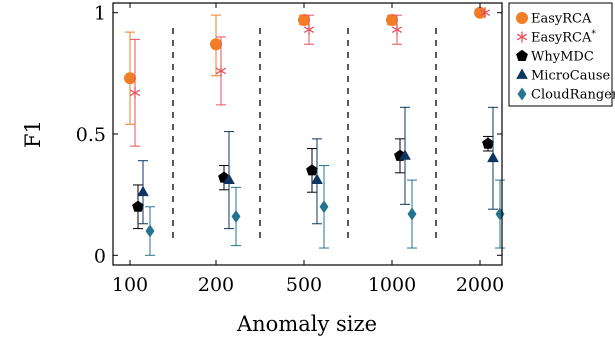 Image resolution: width=615 pixels, height=339 pixels. Describe the element at coordinates (216, 285) in the screenshot. I see `x-tick-label: 200` at that location.